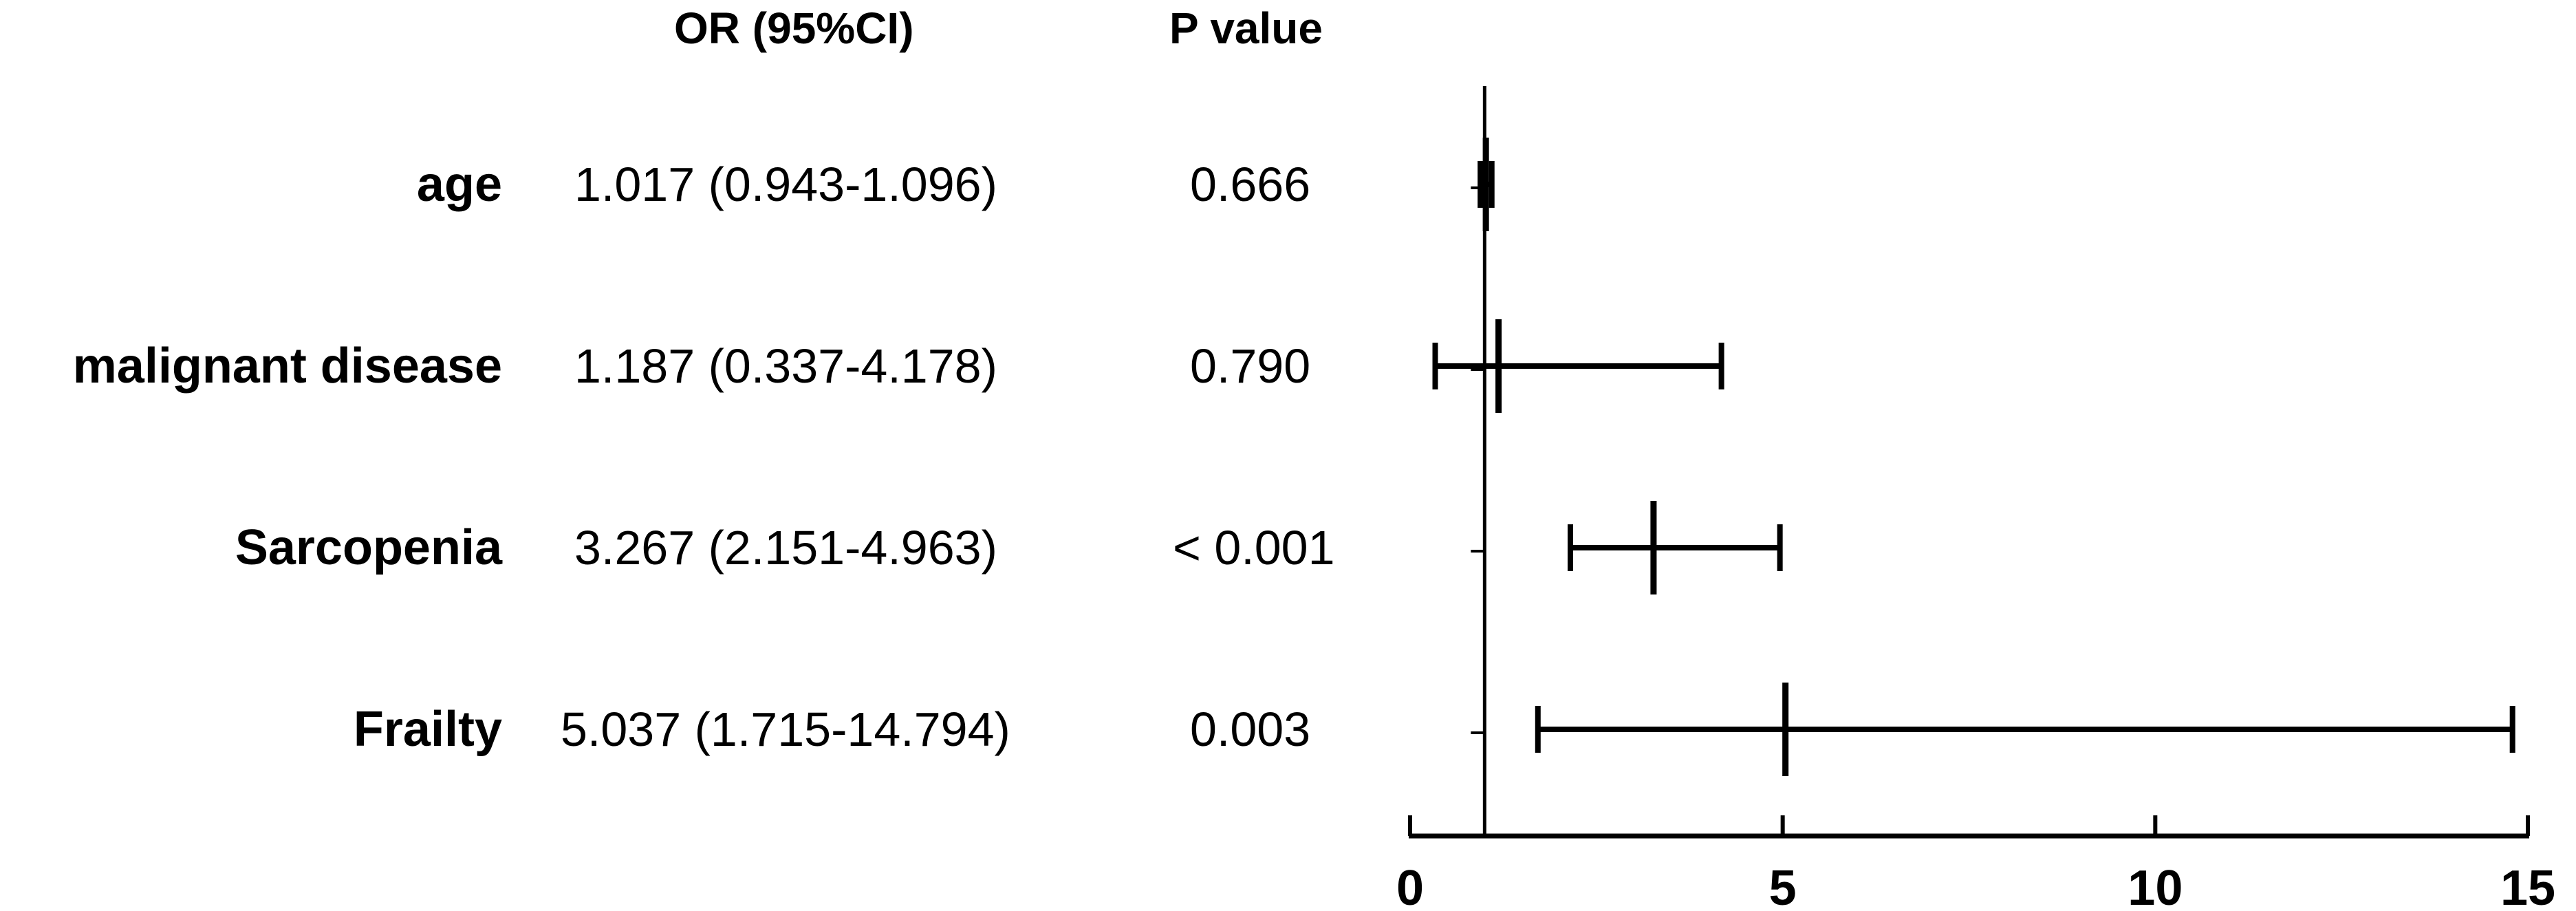 The width and height of the screenshot is (2576, 911). I want to click on x-tick-label: 0, so click(1410, 886).